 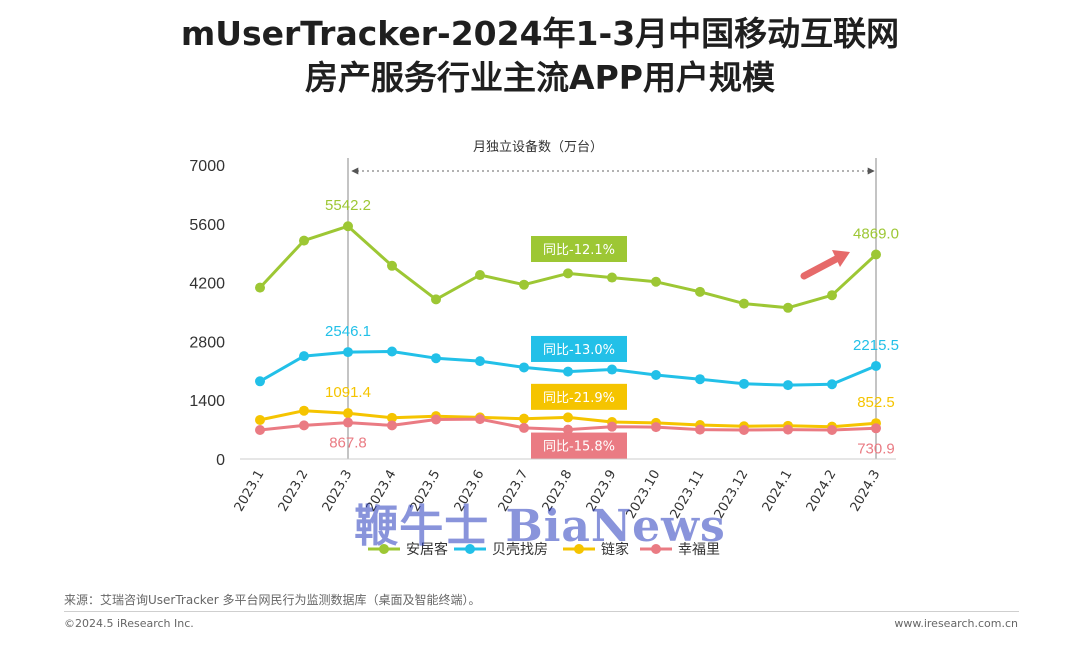 I want to click on yoy-badge-text: 同比-12.1%, so click(x=579, y=250).